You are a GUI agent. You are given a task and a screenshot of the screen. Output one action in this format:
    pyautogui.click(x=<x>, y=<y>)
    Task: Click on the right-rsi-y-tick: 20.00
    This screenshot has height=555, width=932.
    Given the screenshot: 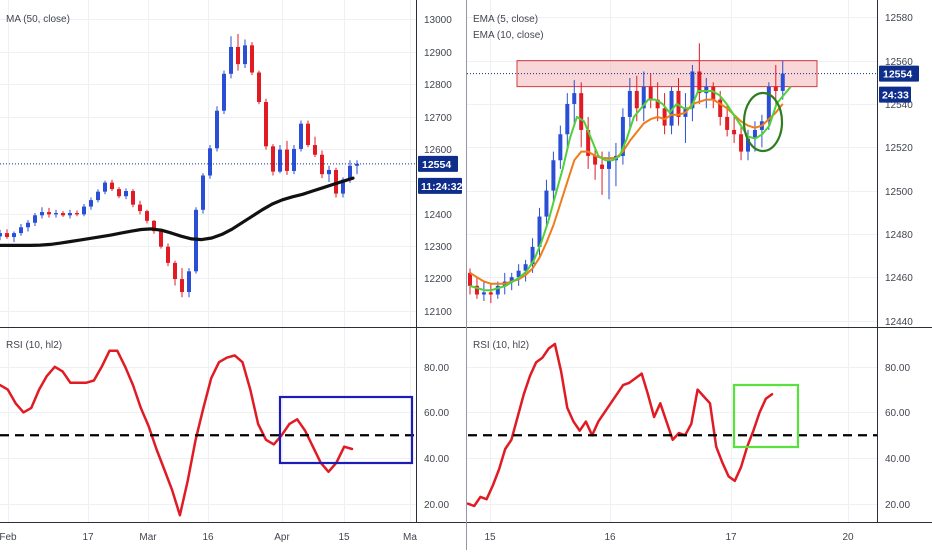 What is the action you would take?
    pyautogui.click(x=897, y=505)
    